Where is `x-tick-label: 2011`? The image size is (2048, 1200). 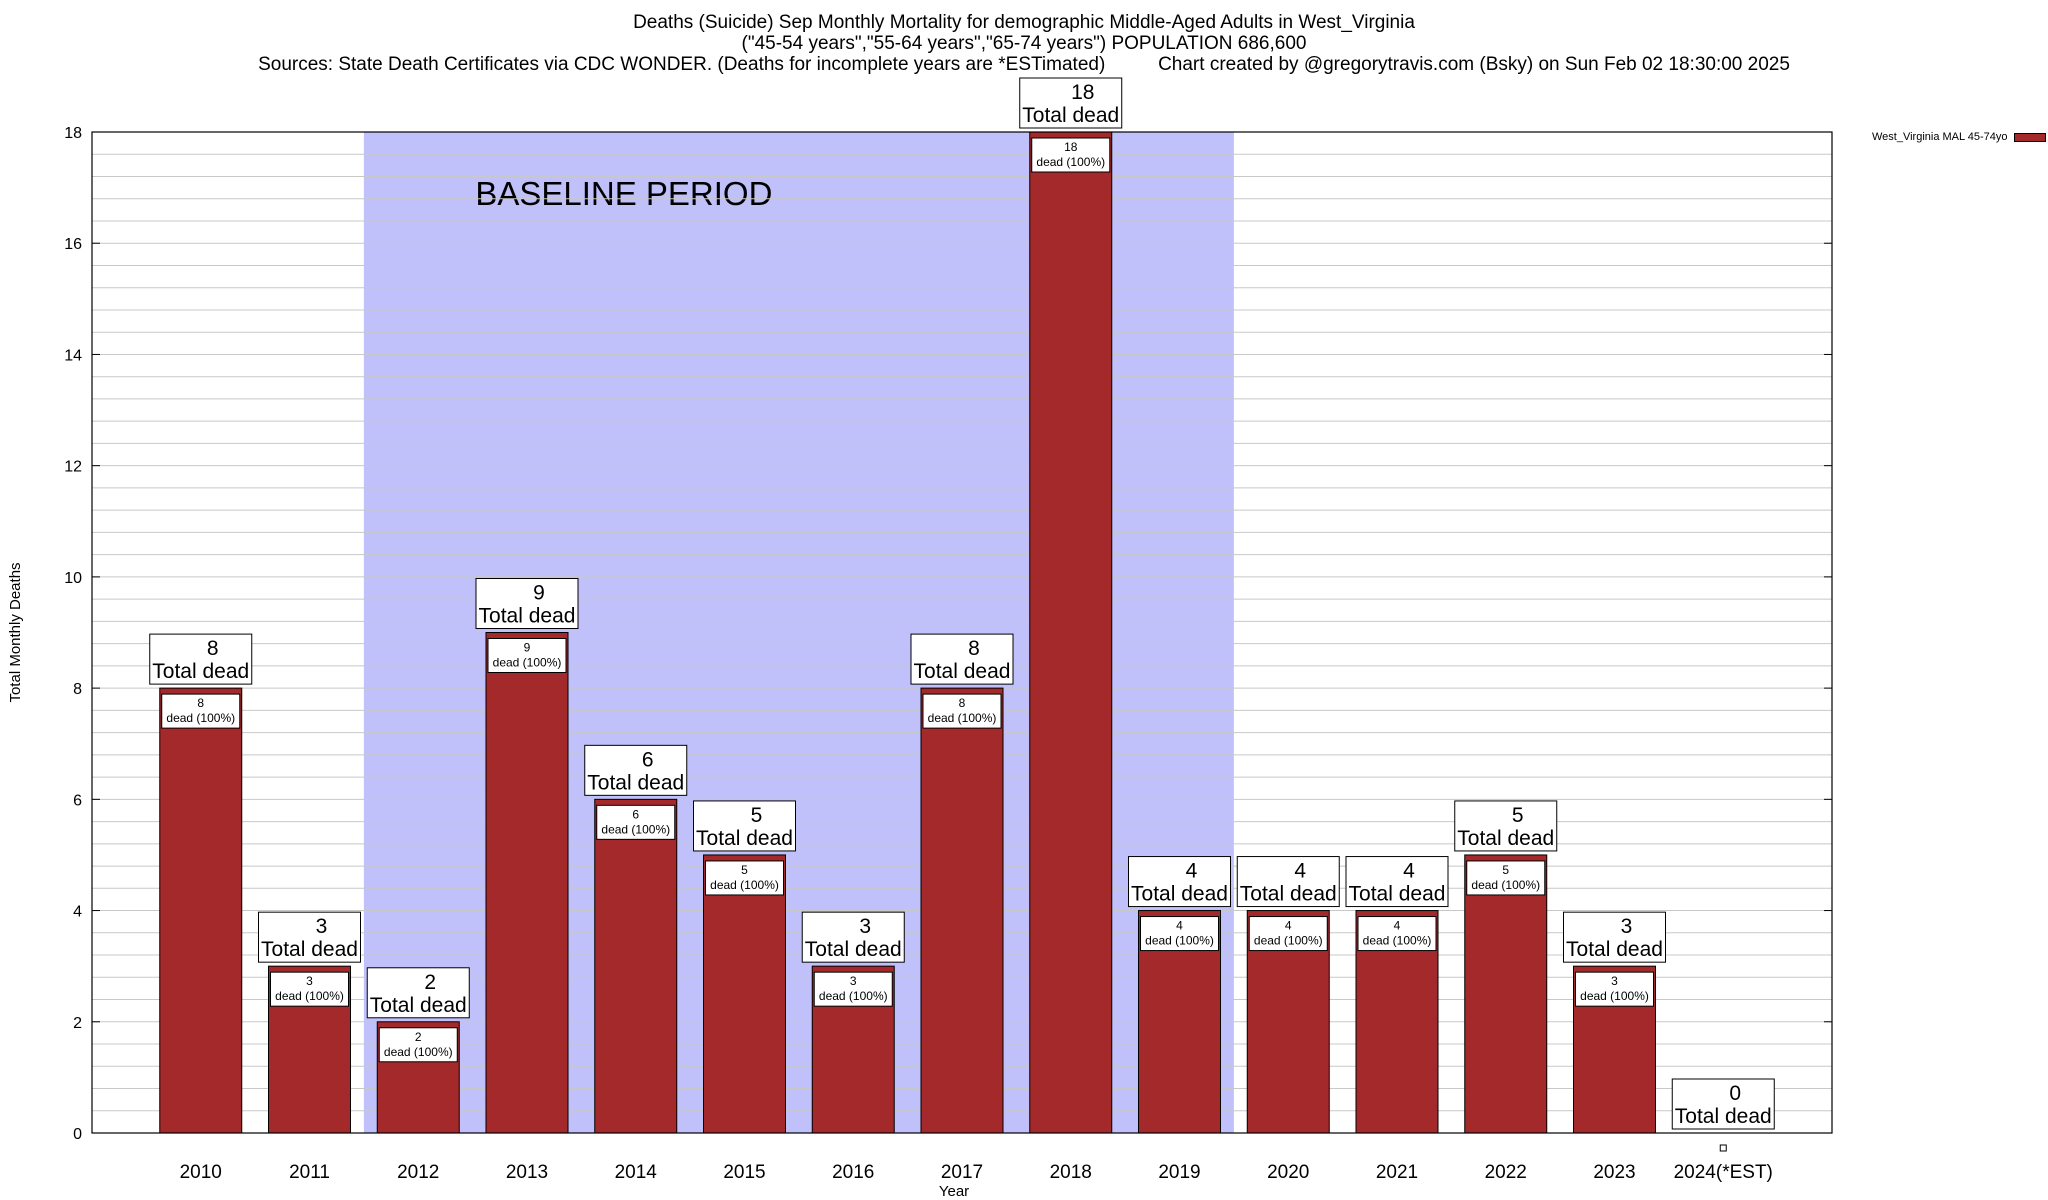 x-tick-label: 2011 is located at coordinates (309, 1172).